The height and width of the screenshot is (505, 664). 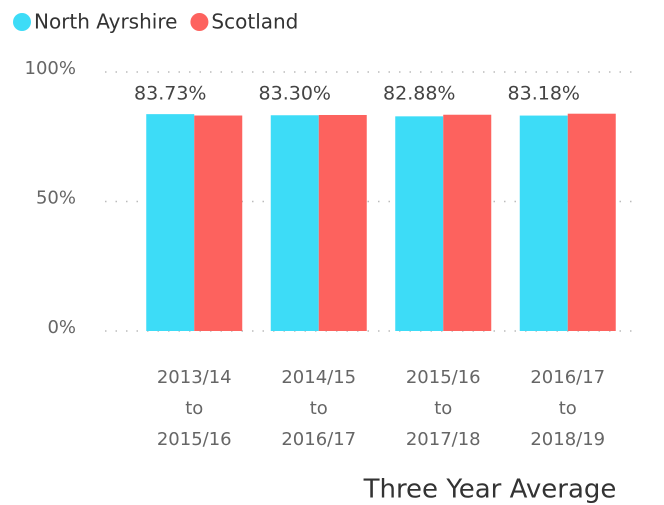 I want to click on legend-label: Scotland, so click(x=254, y=22).